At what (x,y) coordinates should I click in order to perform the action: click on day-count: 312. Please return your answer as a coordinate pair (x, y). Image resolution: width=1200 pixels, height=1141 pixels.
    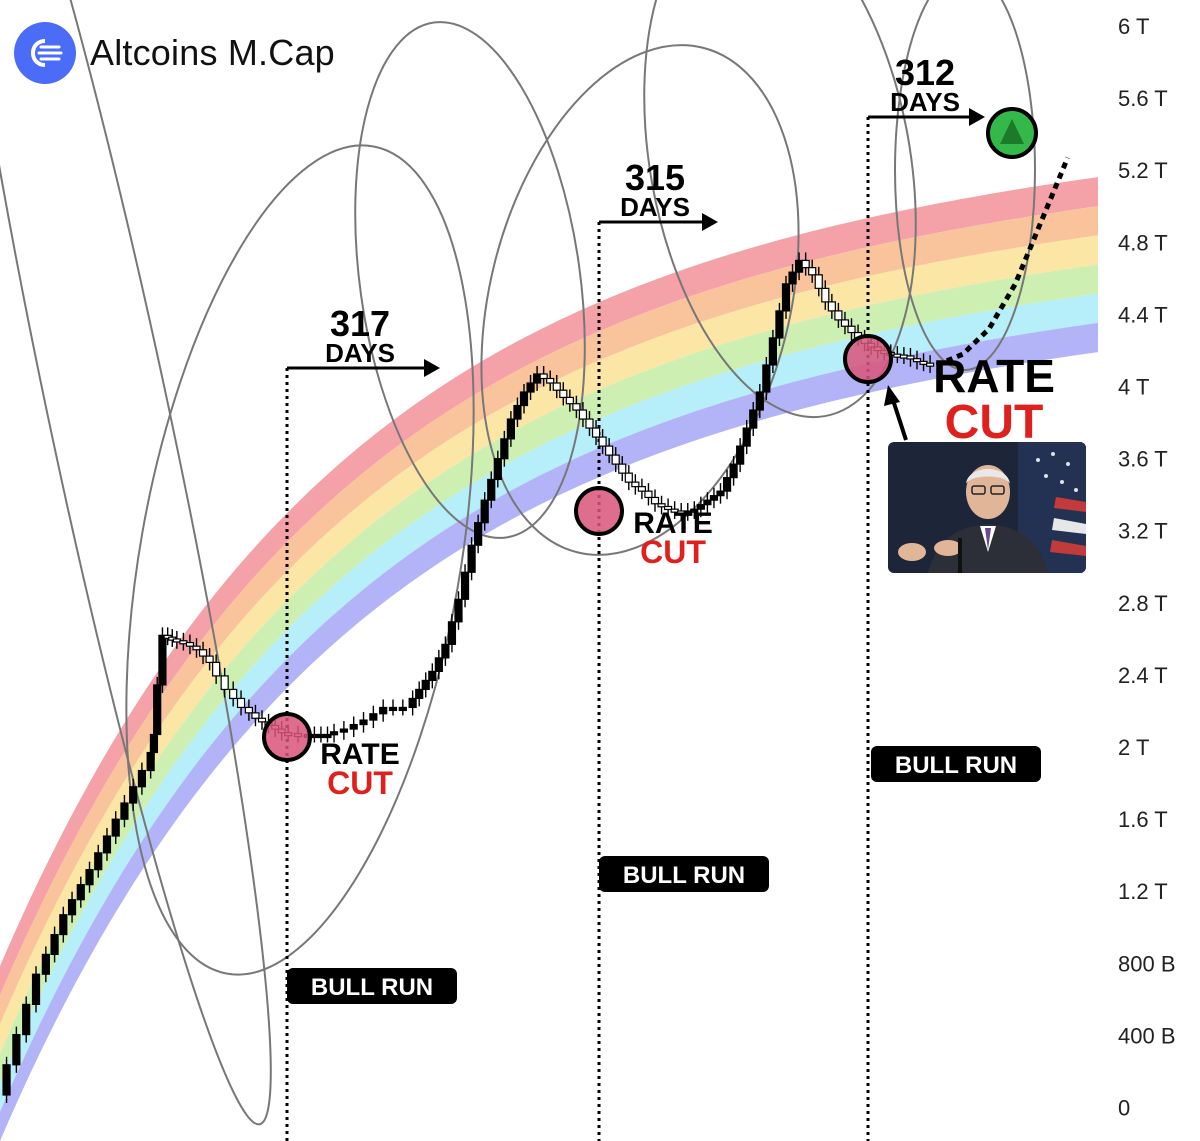
    Looking at the image, I should click on (925, 72).